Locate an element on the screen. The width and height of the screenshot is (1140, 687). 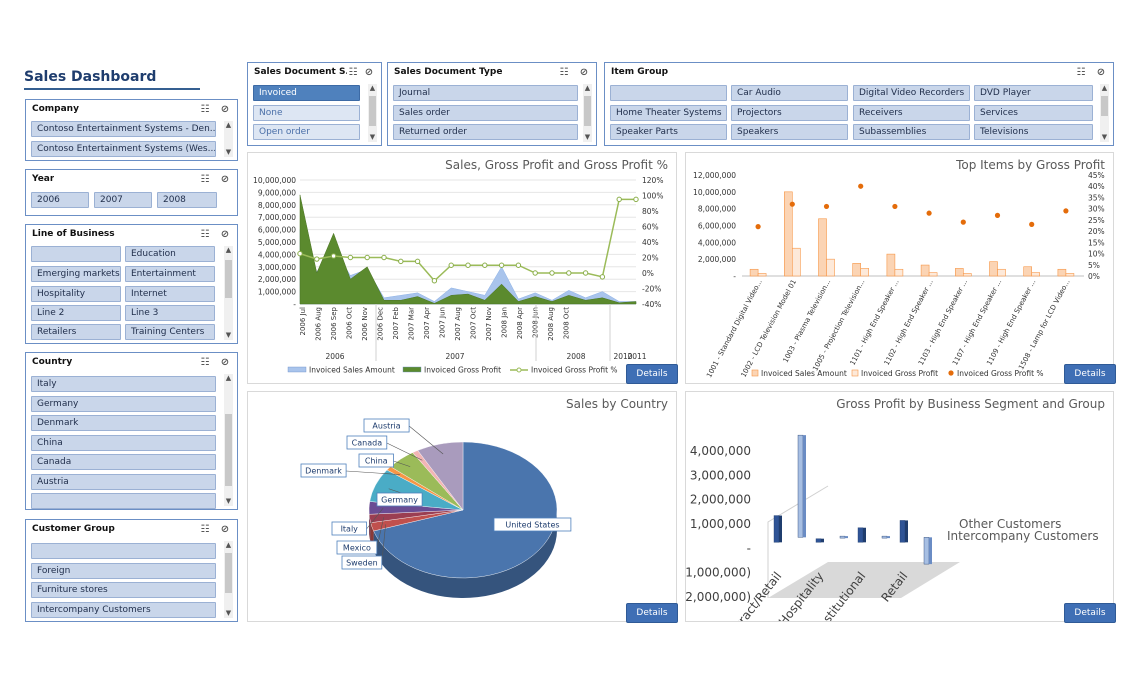
slicer-item: Returned order is located at coordinates (485, 132).